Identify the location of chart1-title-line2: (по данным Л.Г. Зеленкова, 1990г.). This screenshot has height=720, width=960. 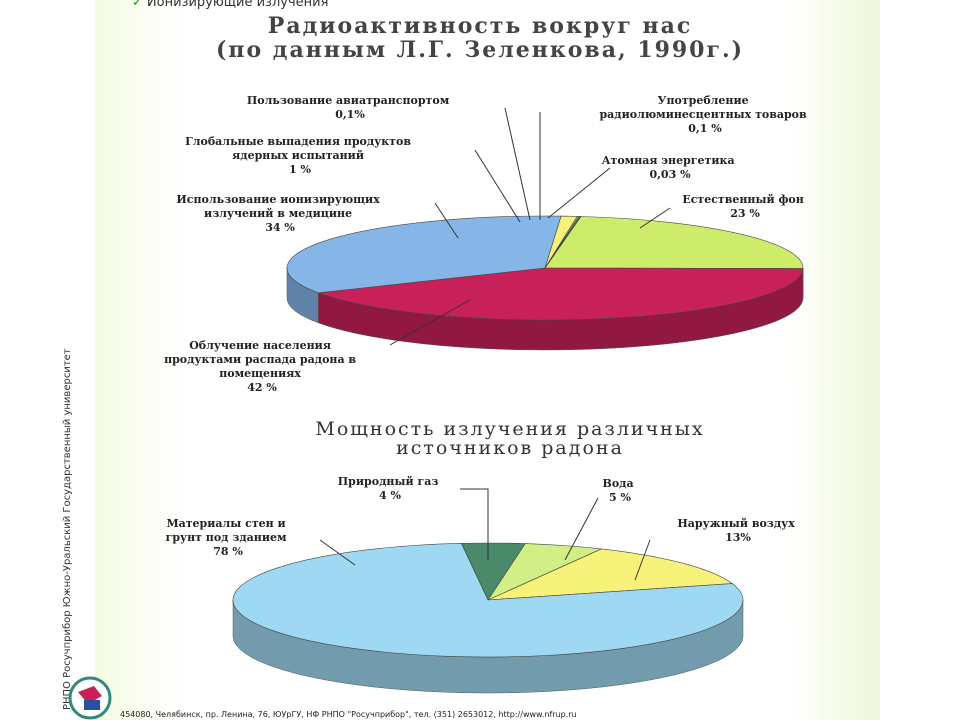
(480, 50).